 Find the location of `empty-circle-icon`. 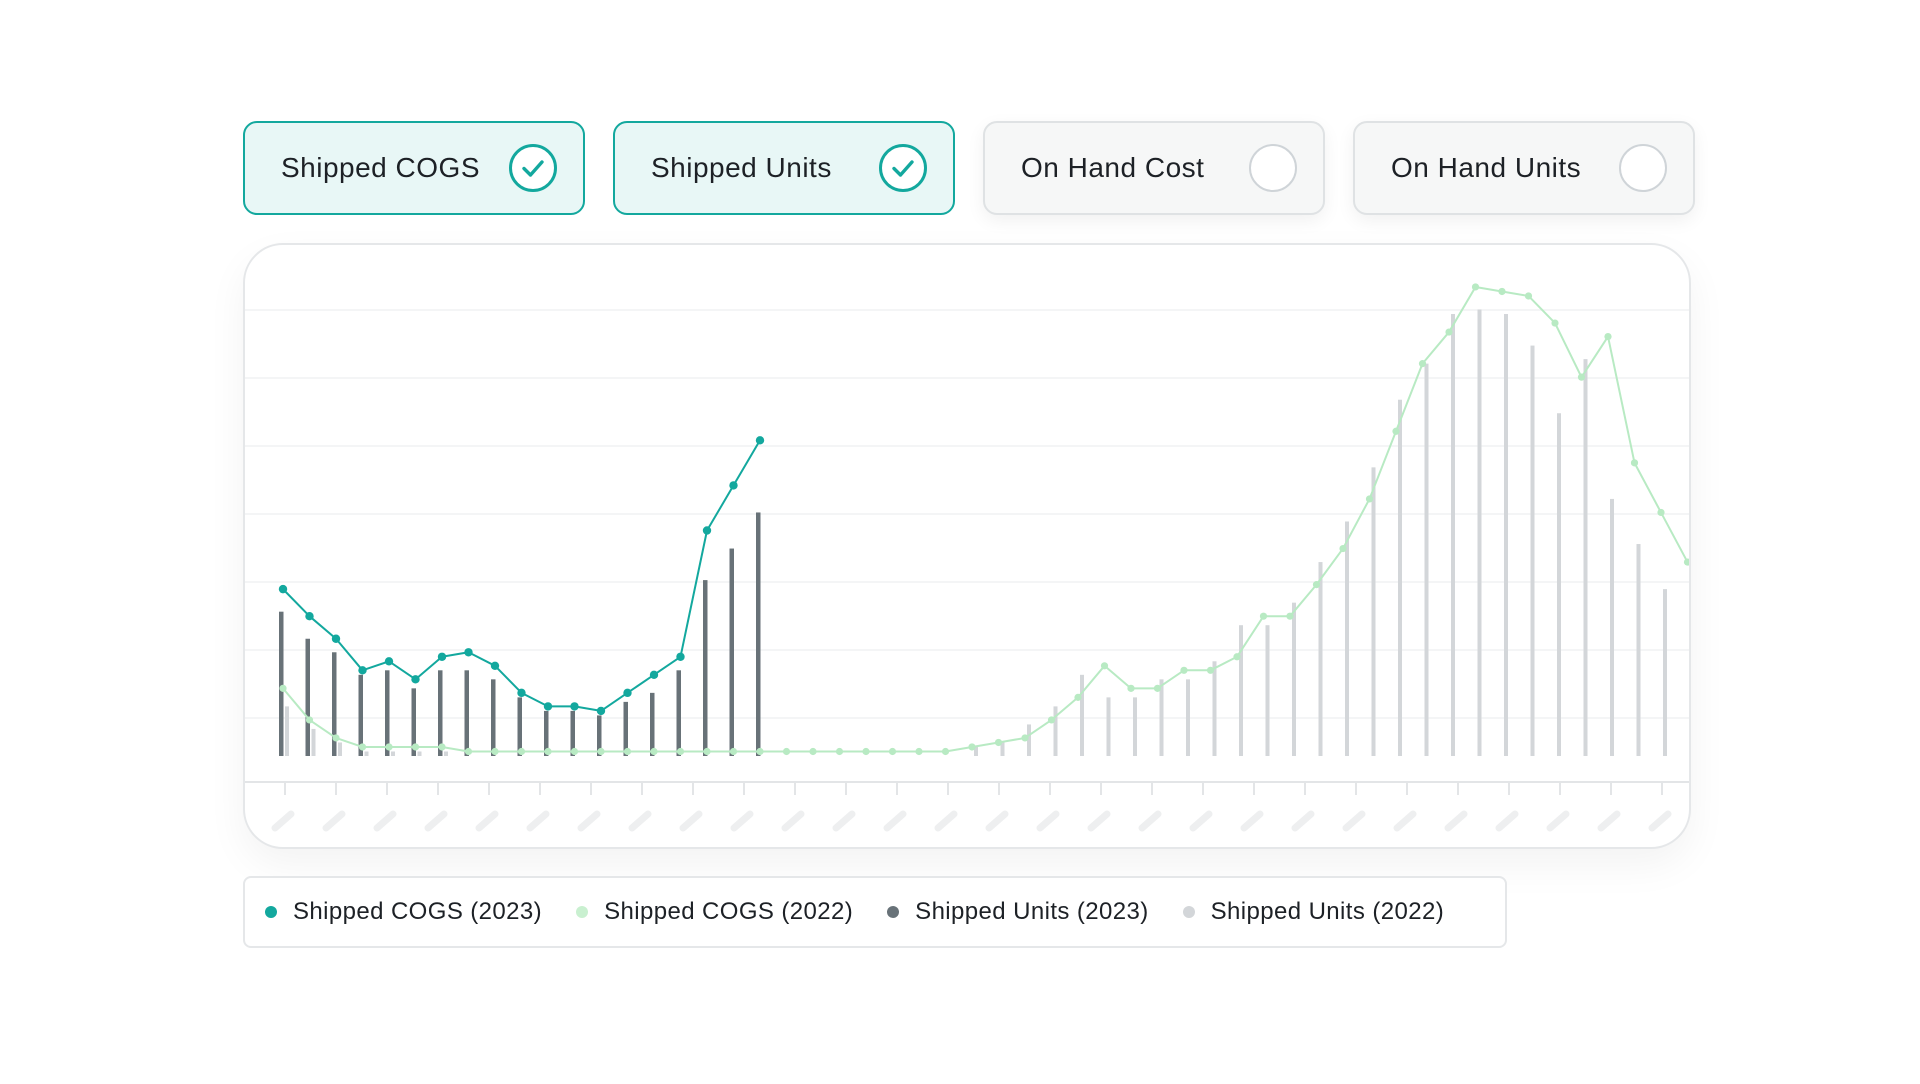

empty-circle-icon is located at coordinates (1643, 168).